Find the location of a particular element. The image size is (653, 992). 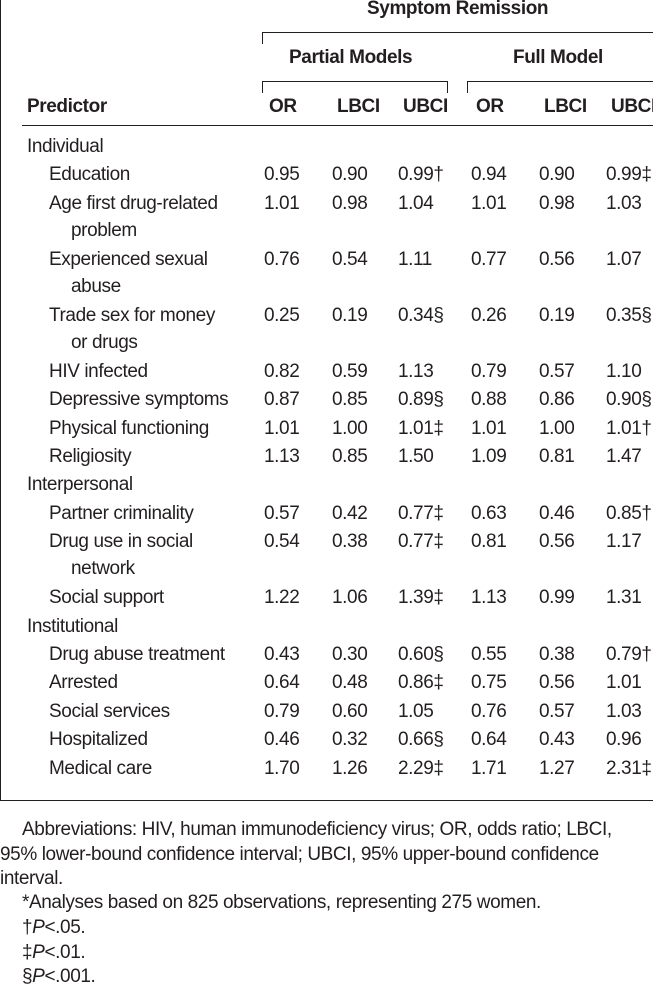

cell: 0.57 is located at coordinates (282, 513).